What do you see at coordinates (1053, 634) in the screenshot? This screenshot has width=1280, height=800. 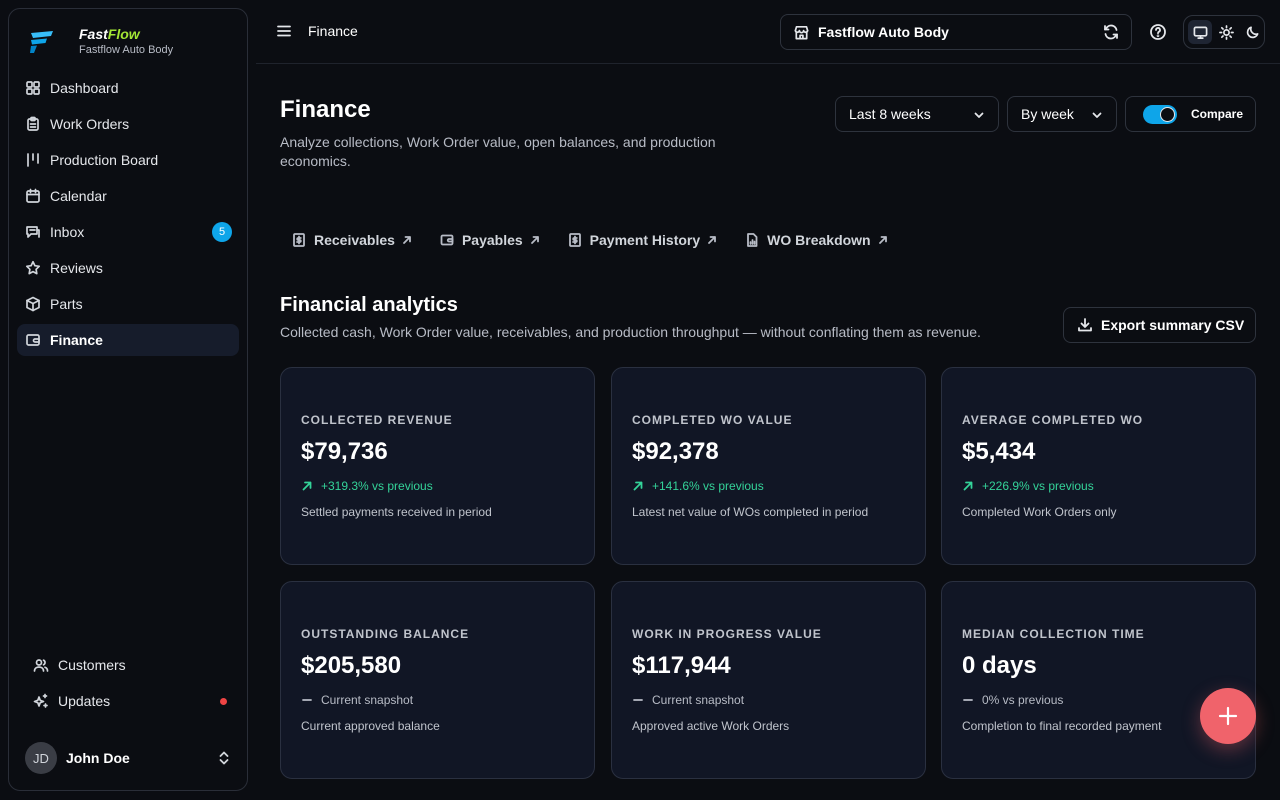 I see `metric-label: MEDIAN COLLECTION TIME` at bounding box center [1053, 634].